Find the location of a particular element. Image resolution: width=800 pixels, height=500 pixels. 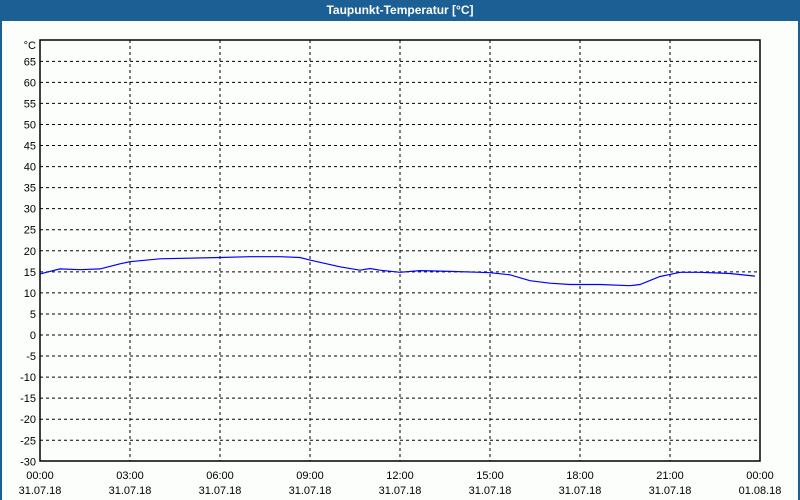

y-tick-label: 10 is located at coordinates (30, 294).